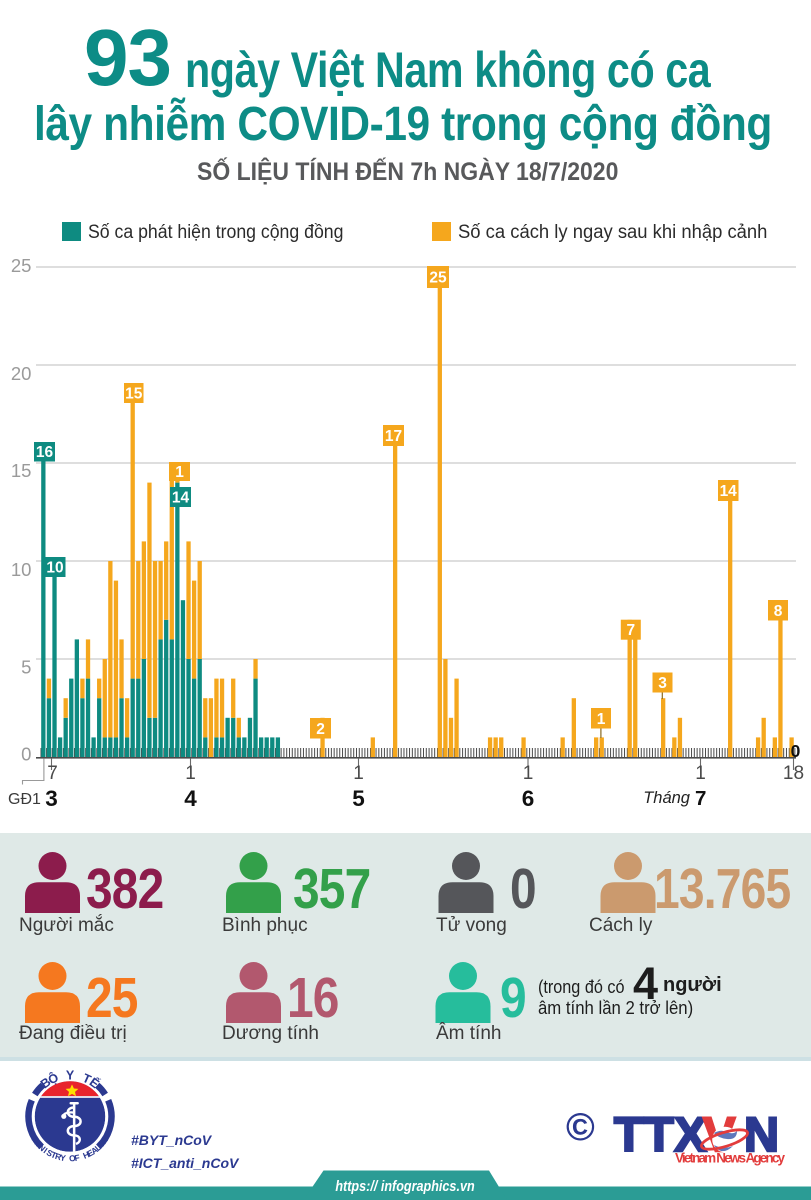 The image size is (811, 1200). I want to click on svg-text: M, so click(36, 1141).